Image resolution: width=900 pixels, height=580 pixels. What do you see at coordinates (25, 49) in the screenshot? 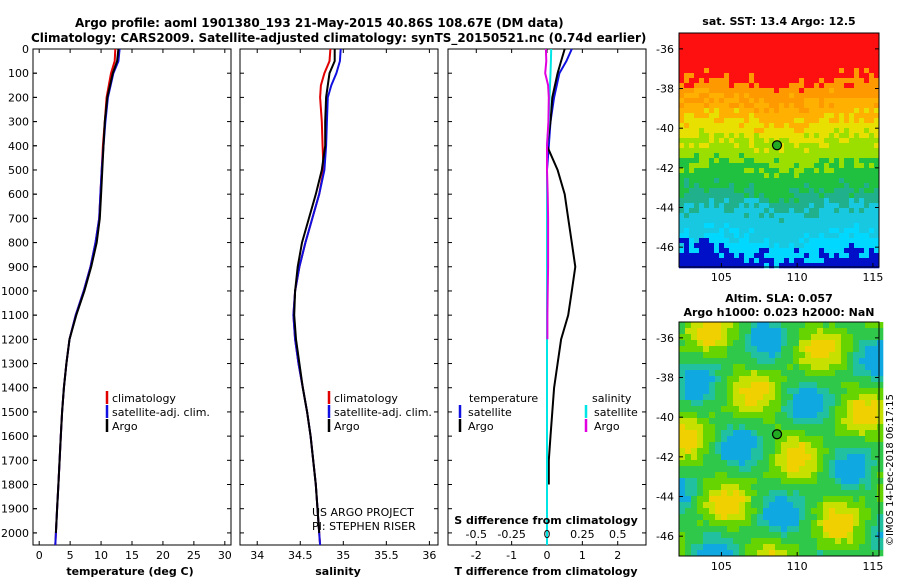
I see `depth-tick-label: 0` at bounding box center [25, 49].